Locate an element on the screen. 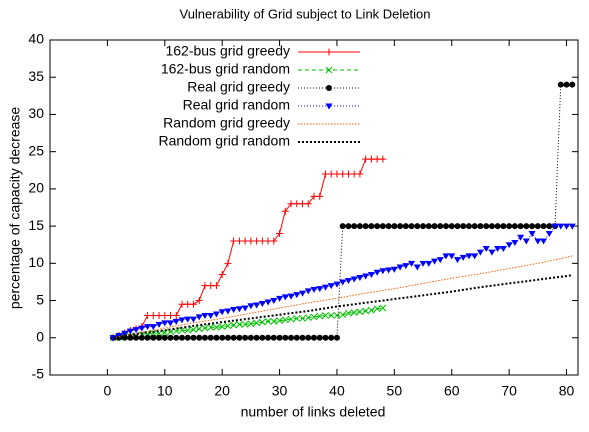 The width and height of the screenshot is (589, 432). x-tick-label: 20 is located at coordinates (222, 391).